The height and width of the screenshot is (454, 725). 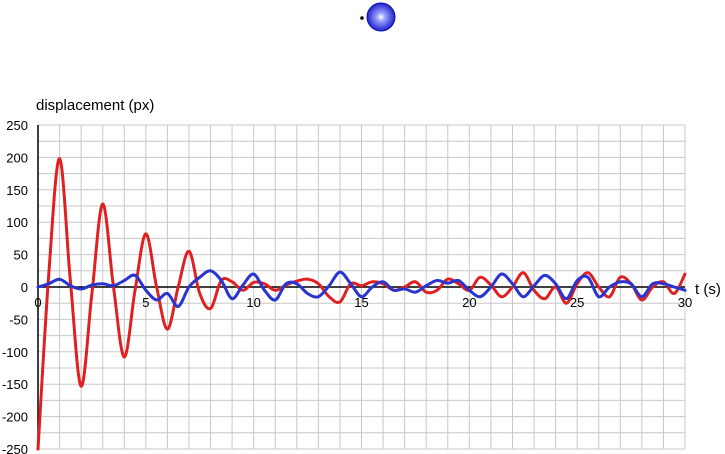 What do you see at coordinates (17, 157) in the screenshot?
I see `y-tick-label: 200` at bounding box center [17, 157].